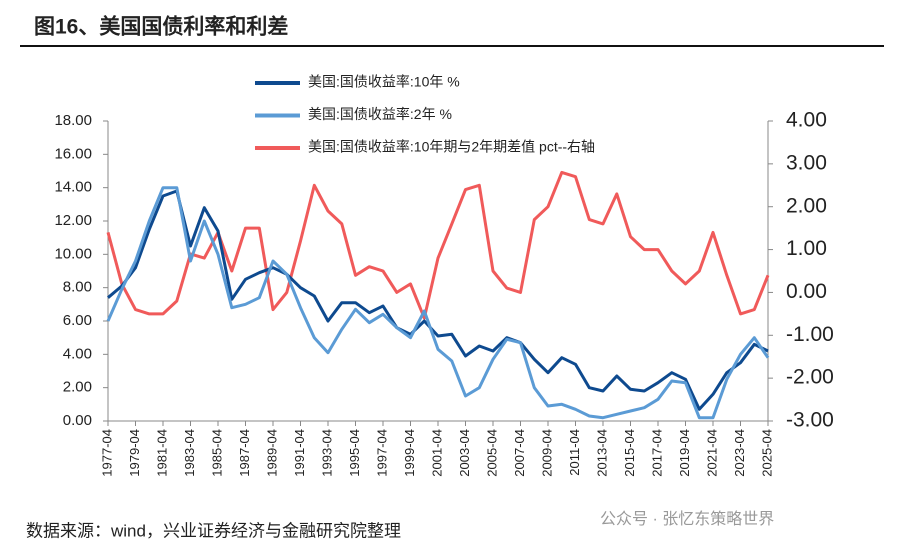  I want to click on watermark: 公众号 · 张忆东策略世界, so click(687, 519).